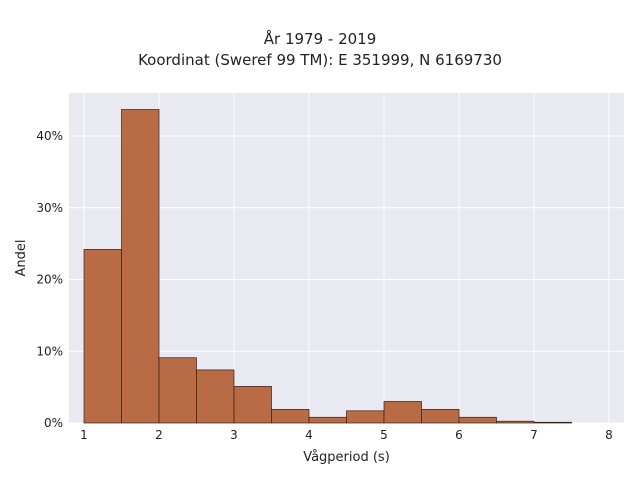  I want to click on x-tick-label: 7, so click(534, 435).